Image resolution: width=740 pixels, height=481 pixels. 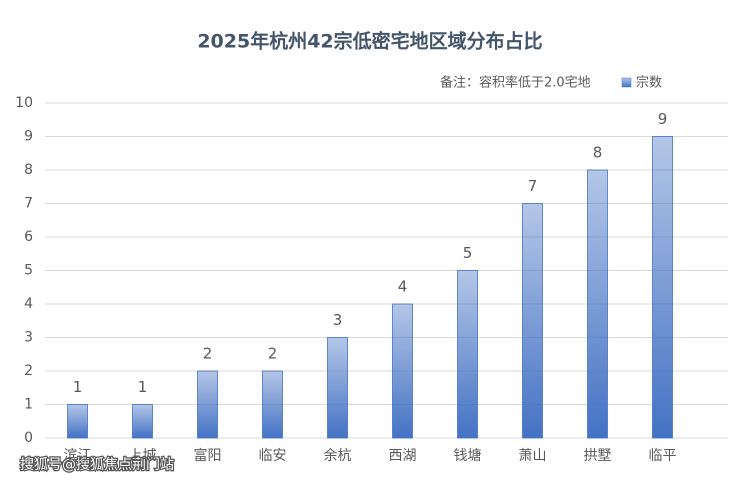 I want to click on y-tick-label: 4, so click(x=28, y=304).